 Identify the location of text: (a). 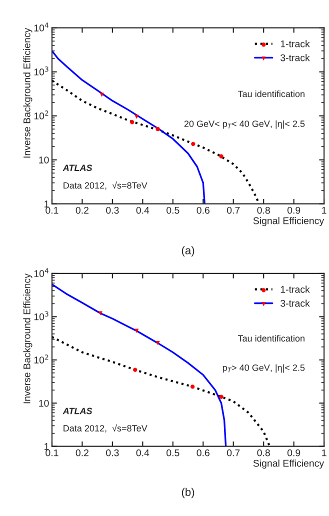
(188, 251).